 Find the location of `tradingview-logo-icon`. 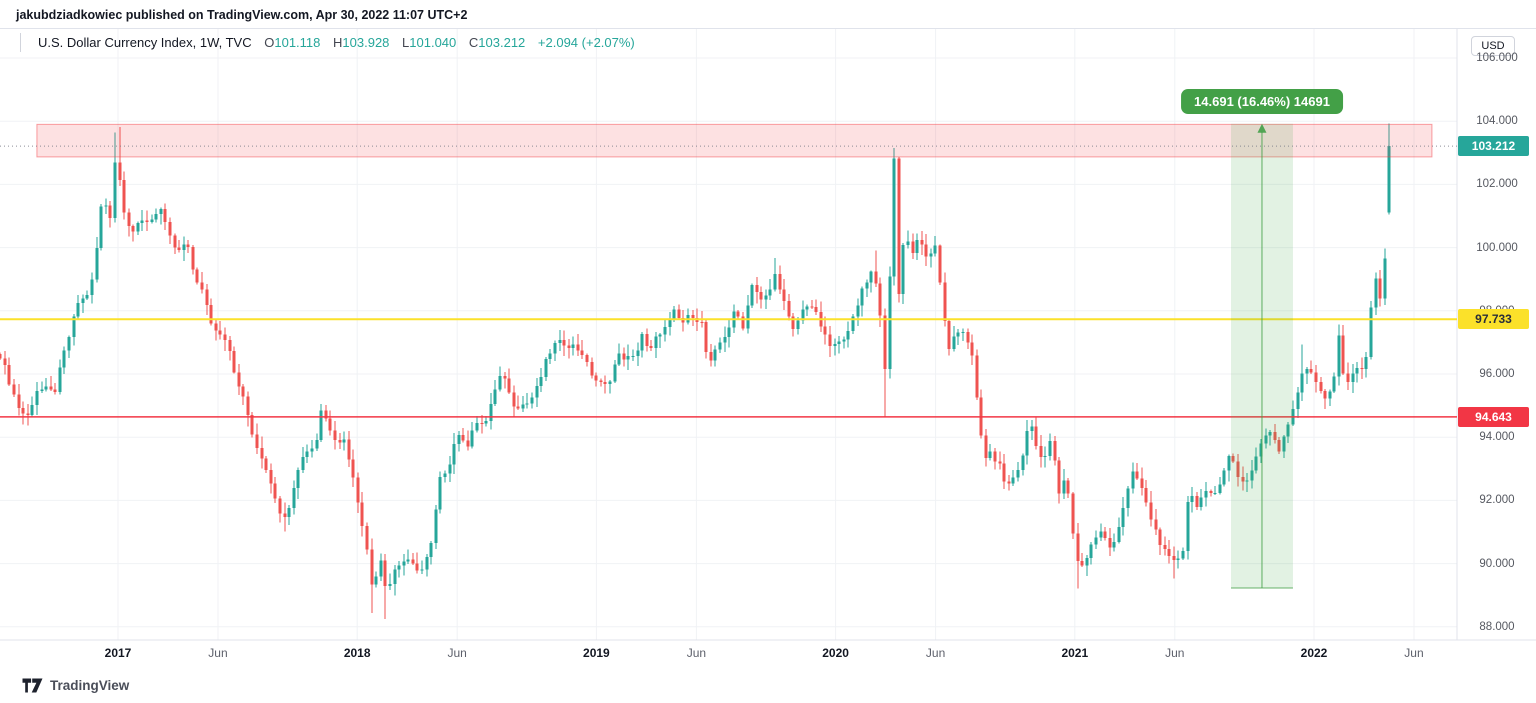

tradingview-logo-icon is located at coordinates (32, 685).